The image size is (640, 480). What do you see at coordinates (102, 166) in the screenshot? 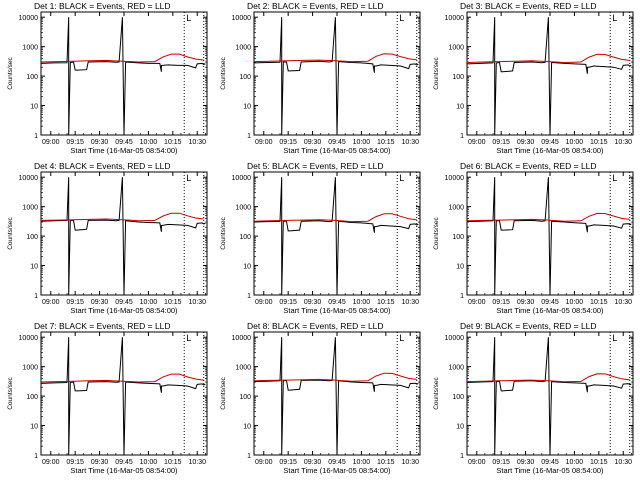
I see `panel-title: Det 4: BLACK = Events, RED = LLD` at bounding box center [102, 166].